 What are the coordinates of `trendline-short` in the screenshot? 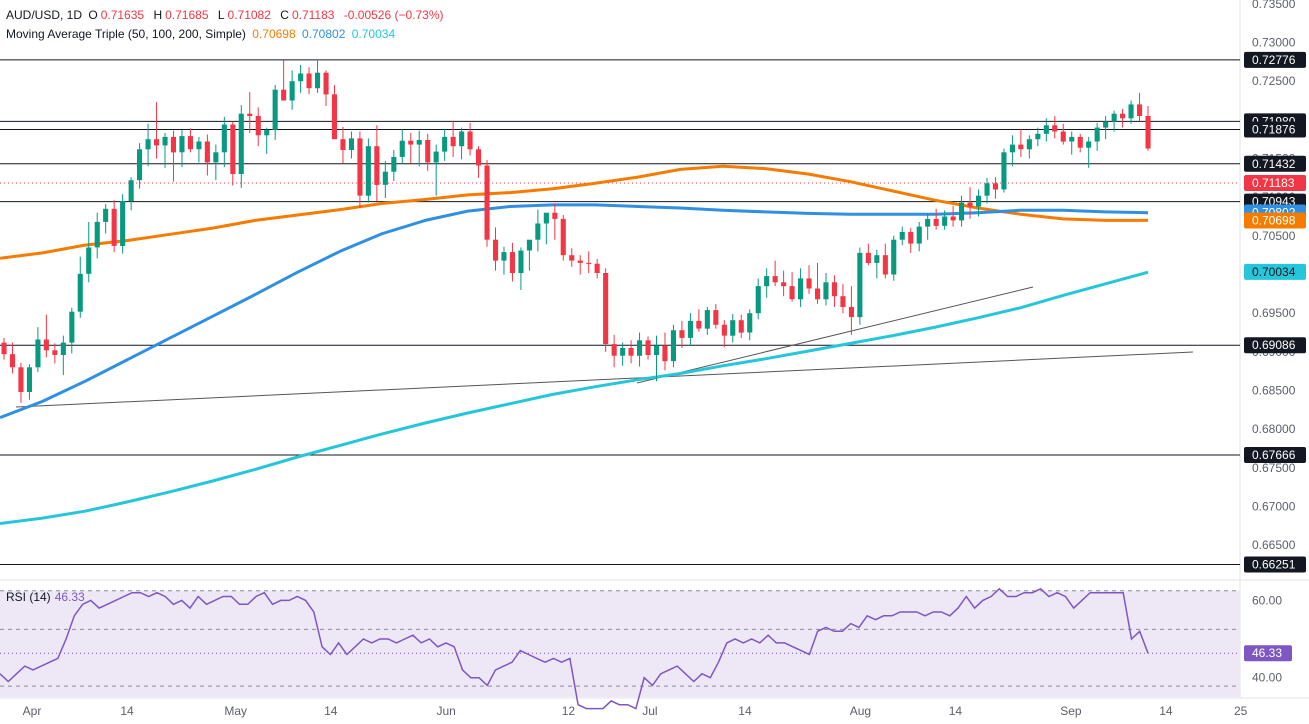 It's located at (835, 335).